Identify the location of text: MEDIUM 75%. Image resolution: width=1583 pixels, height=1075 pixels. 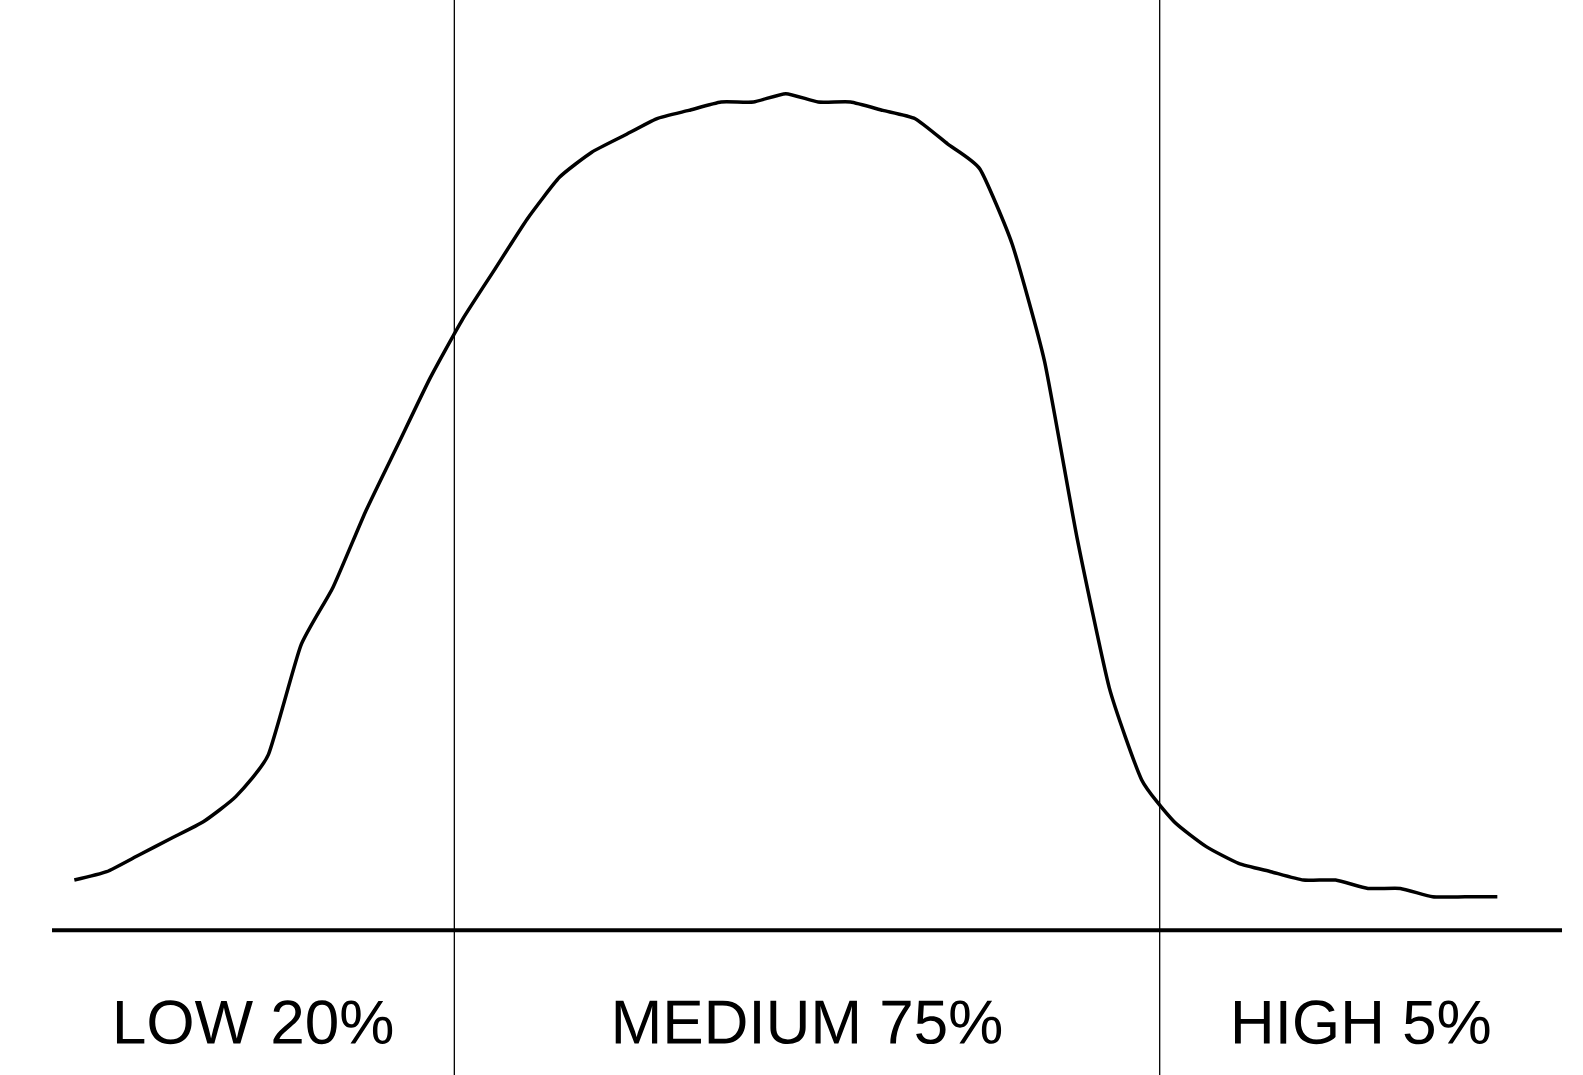
(808, 1022).